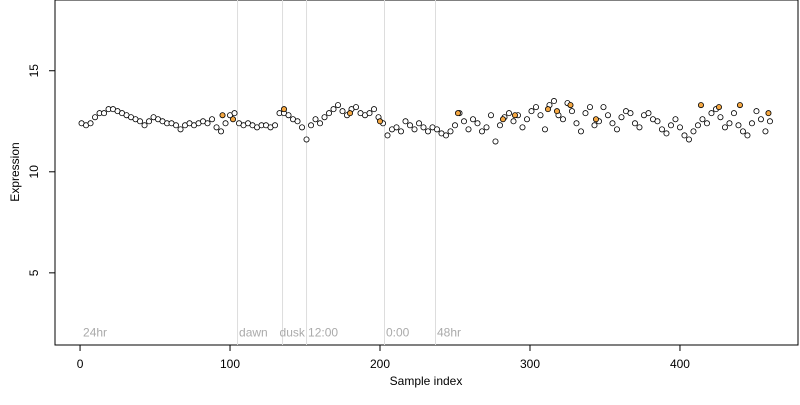 The width and height of the screenshot is (800, 405). Describe the element at coordinates (15, 171) in the screenshot. I see `y-axis-label: Expression` at that location.